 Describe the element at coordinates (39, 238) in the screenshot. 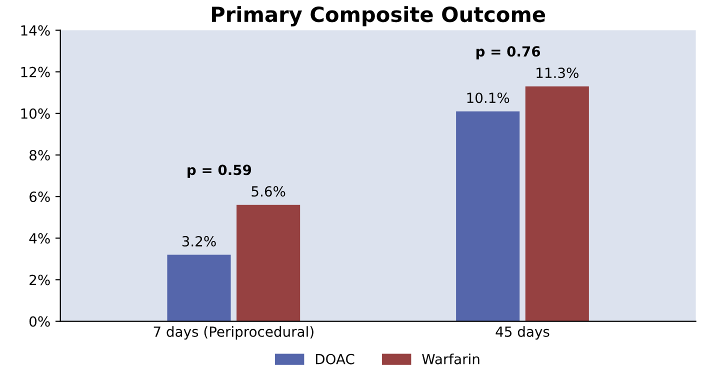

I see `y-tick-label: 4%` at that location.